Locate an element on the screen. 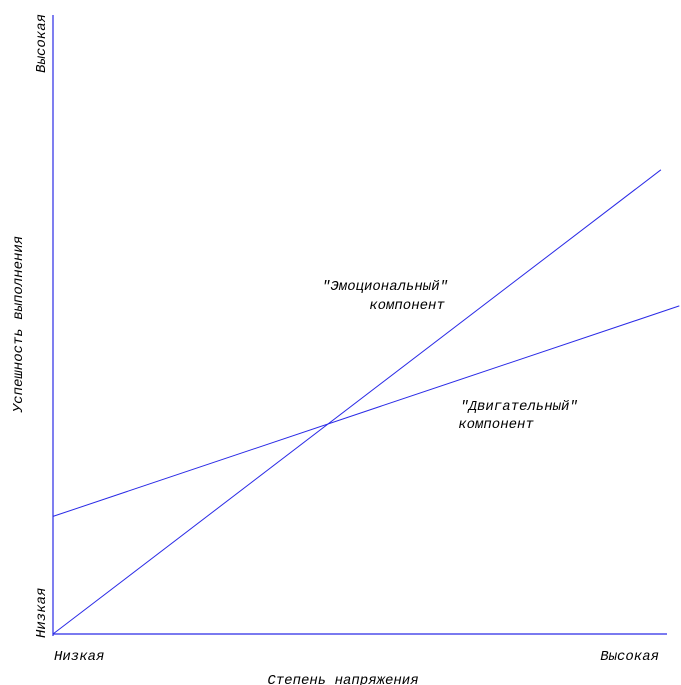 The width and height of the screenshot is (681, 685). x-tick-label-low: Низкая is located at coordinates (79, 657).